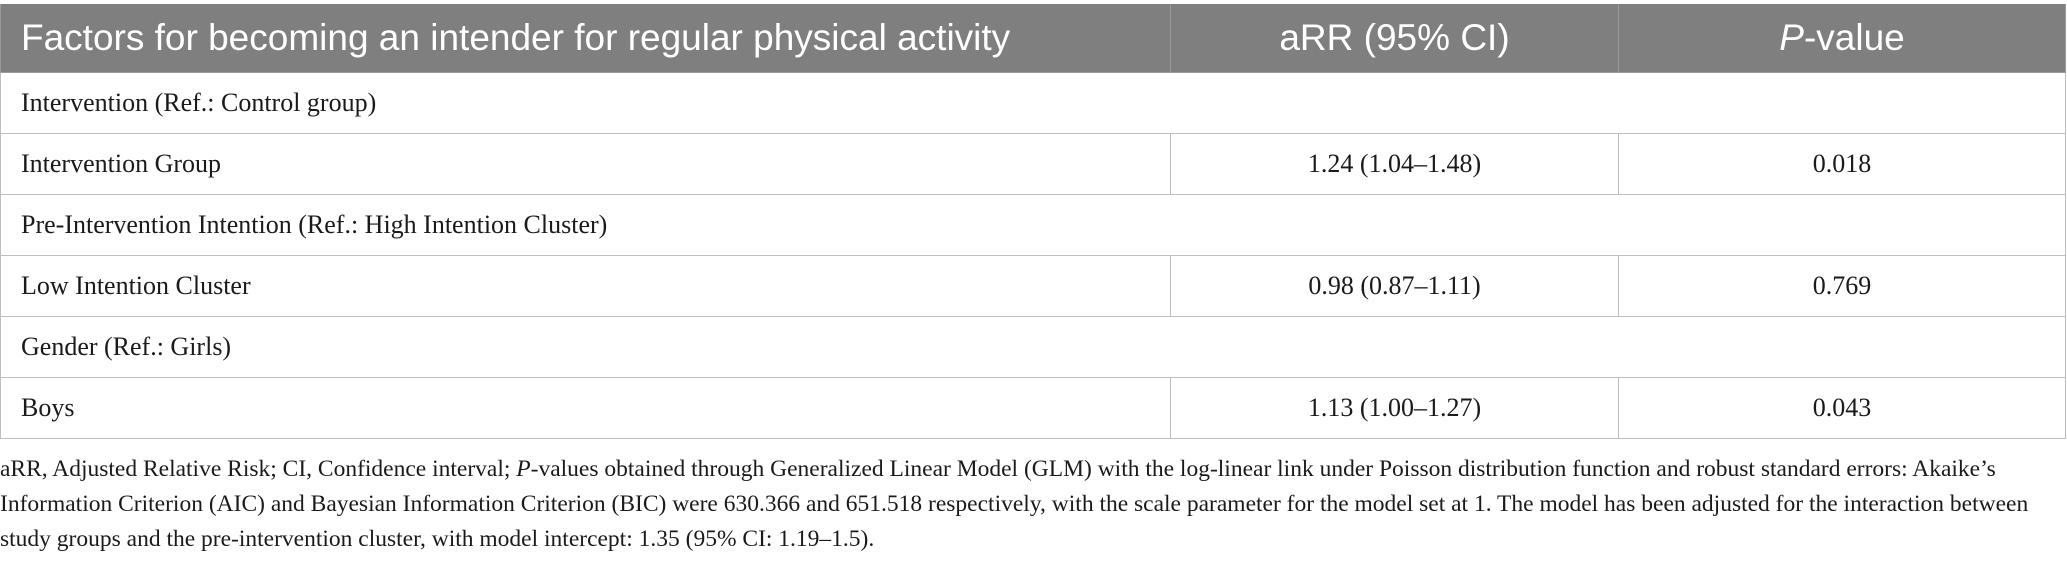 This screenshot has width=2067, height=568. What do you see at coordinates (1394, 286) in the screenshot?
I see `row-arr-value: 0.98 (0.87–1.11)` at bounding box center [1394, 286].